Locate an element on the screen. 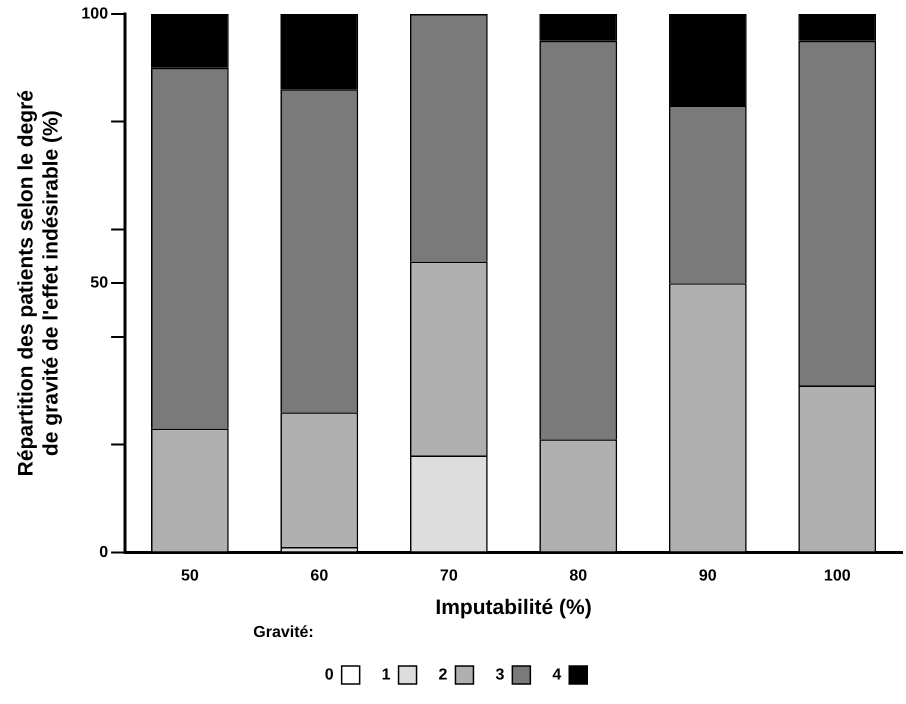 This screenshot has height=704, width=906. x-tick-label: 100 is located at coordinates (837, 575).